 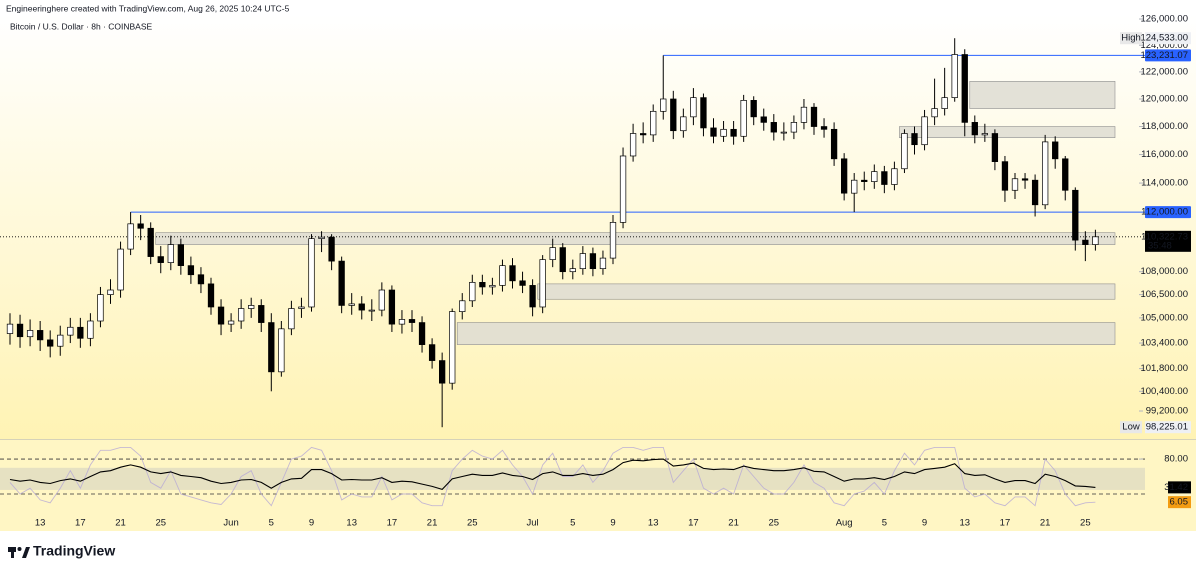 I want to click on countdown-label: 35:48, so click(x=1160, y=245).